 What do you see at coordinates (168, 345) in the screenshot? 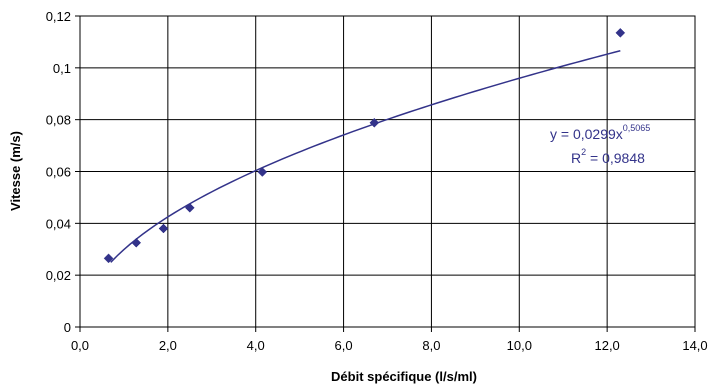
I see `x-tick-label: 2,0` at bounding box center [168, 345].